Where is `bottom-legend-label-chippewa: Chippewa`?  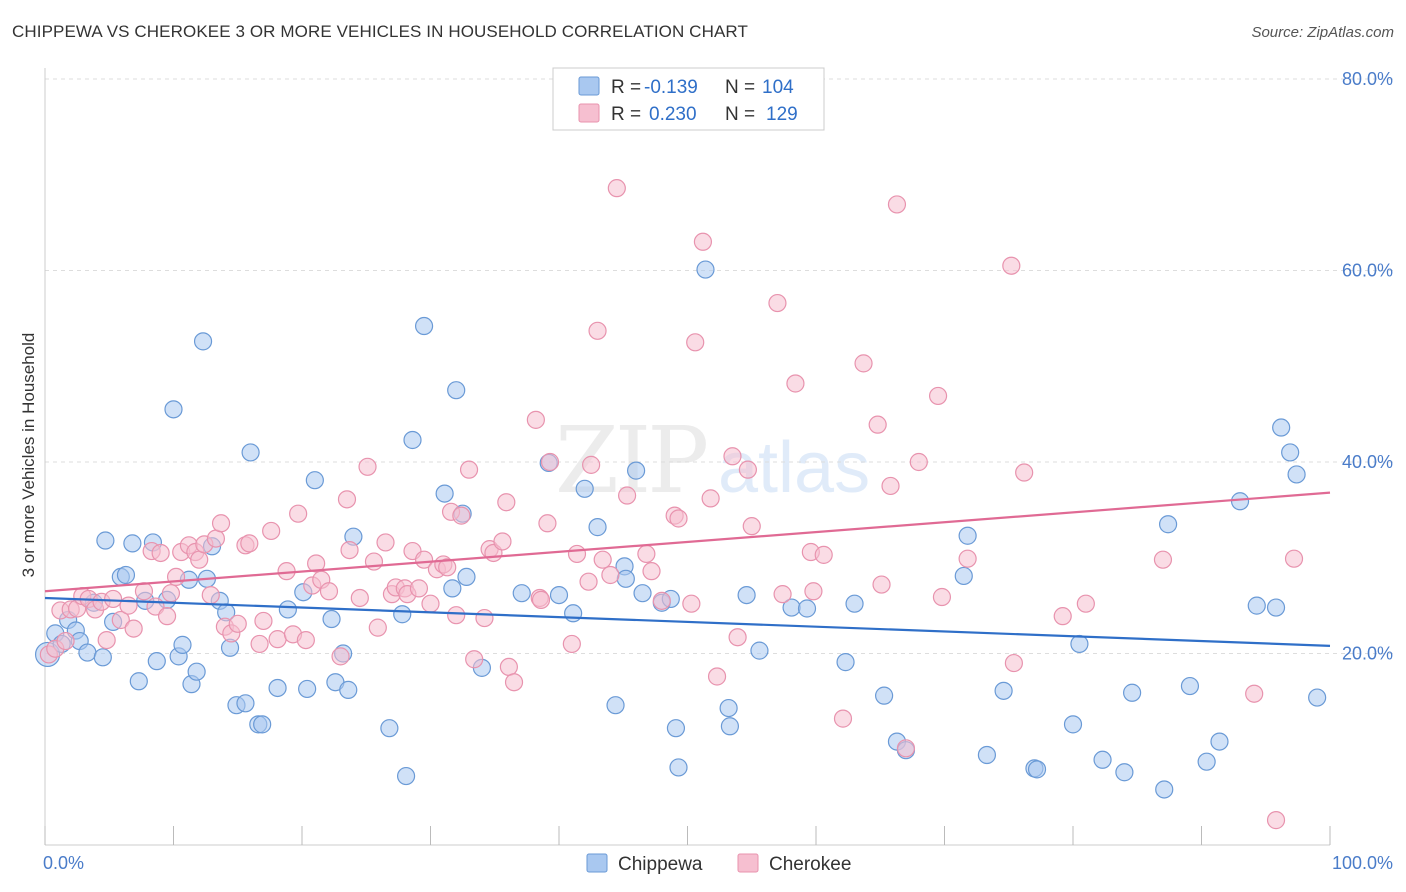
bottom-legend-label-chippewa: Chippewa is located at coordinates (660, 864).